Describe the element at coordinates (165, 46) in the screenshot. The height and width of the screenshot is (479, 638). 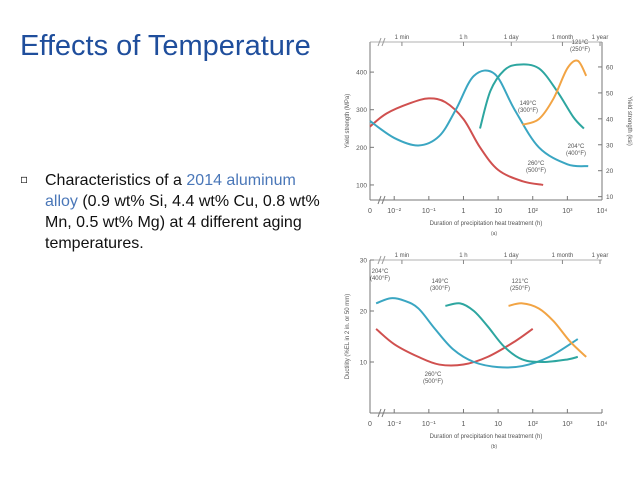
I see `slide-title: Effects of Temperature` at that location.